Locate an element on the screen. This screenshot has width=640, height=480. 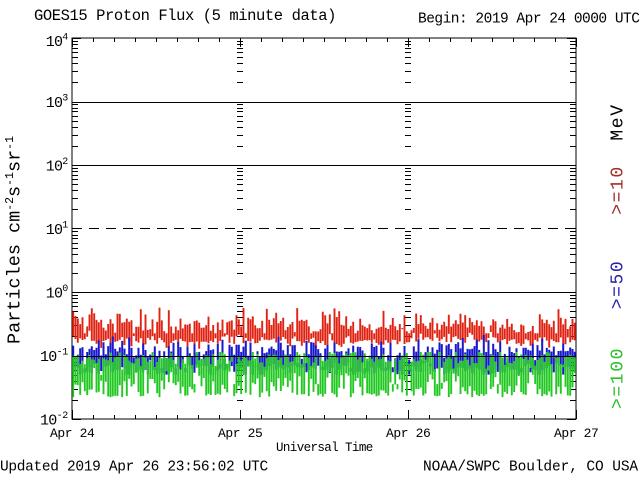
svg-text:Updated 2019 Apr 26 23:56:02 U: Updated 2019 Apr 26 23:56:02 UTC is located at coordinates (134, 468).